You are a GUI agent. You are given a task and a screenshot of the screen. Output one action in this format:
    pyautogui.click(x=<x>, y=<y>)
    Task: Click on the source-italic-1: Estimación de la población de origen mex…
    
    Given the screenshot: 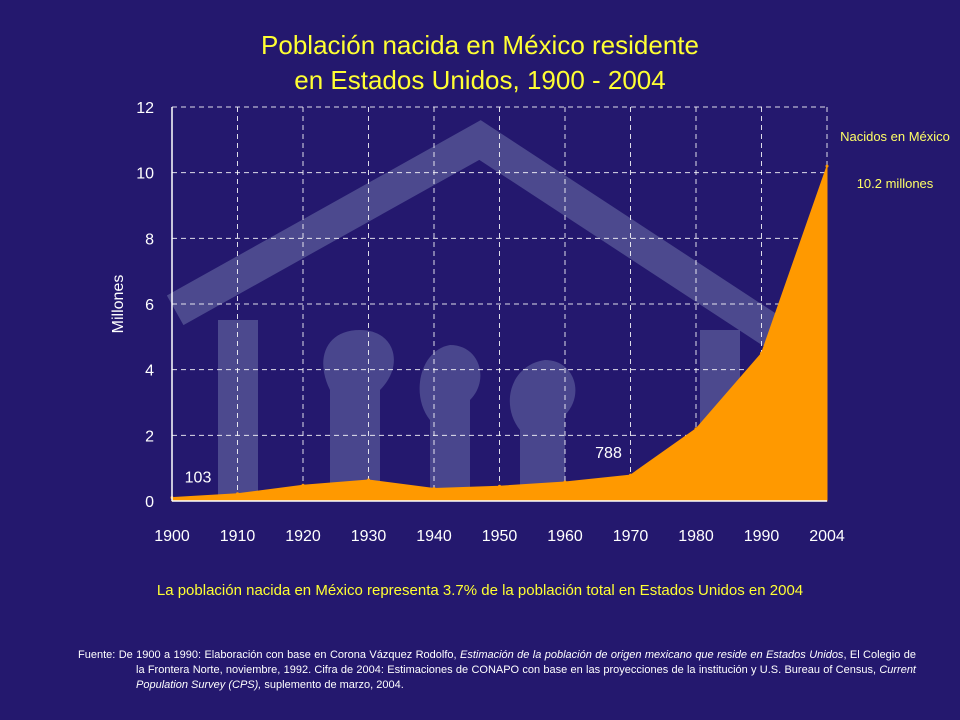 What is the action you would take?
    pyautogui.click(x=651, y=655)
    